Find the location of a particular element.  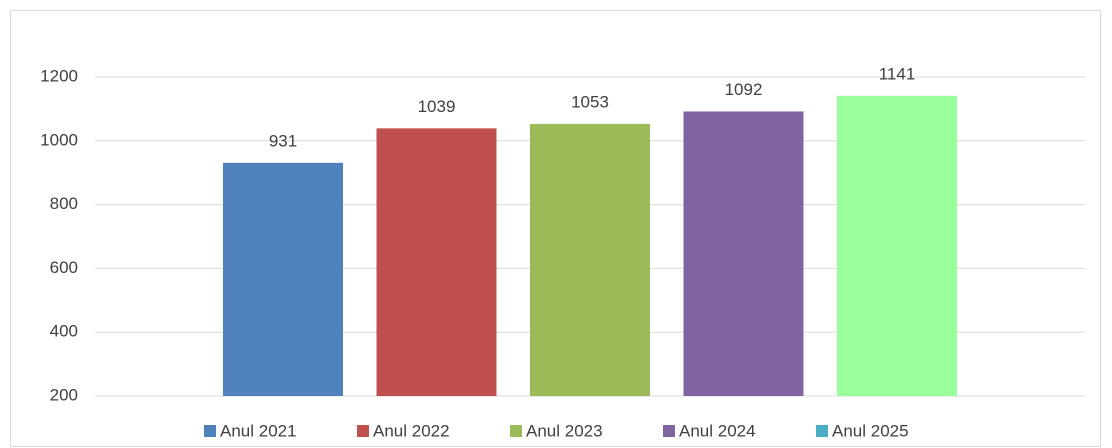

y-tick-label: 800 is located at coordinates (64, 203).